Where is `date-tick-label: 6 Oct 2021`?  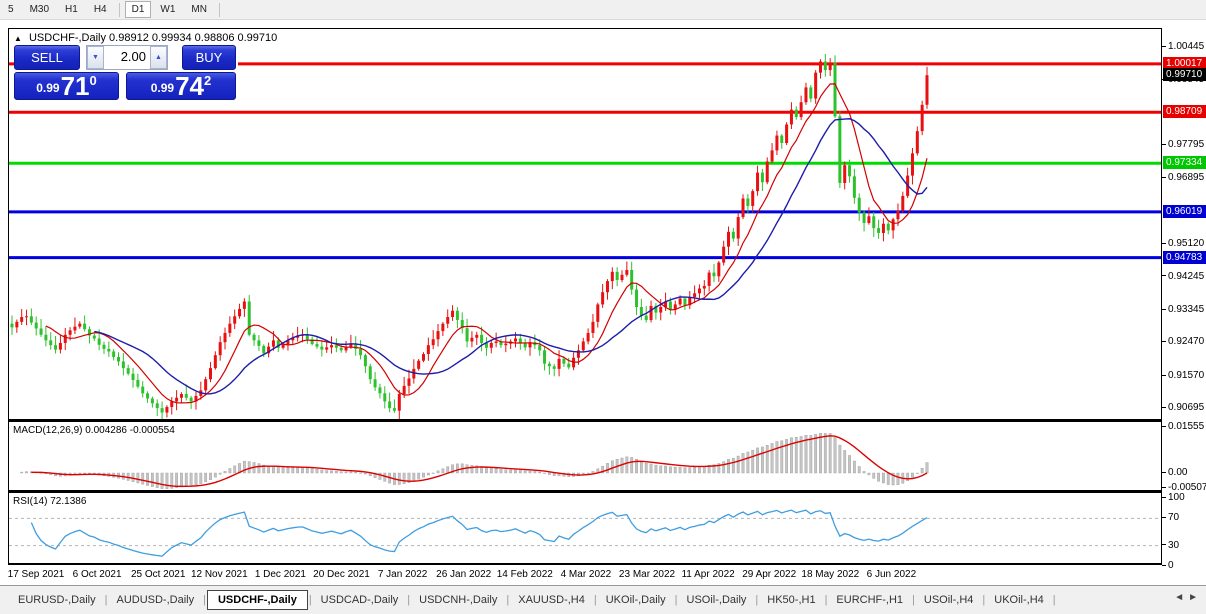
date-tick-label: 6 Oct 2021 is located at coordinates (97, 574).